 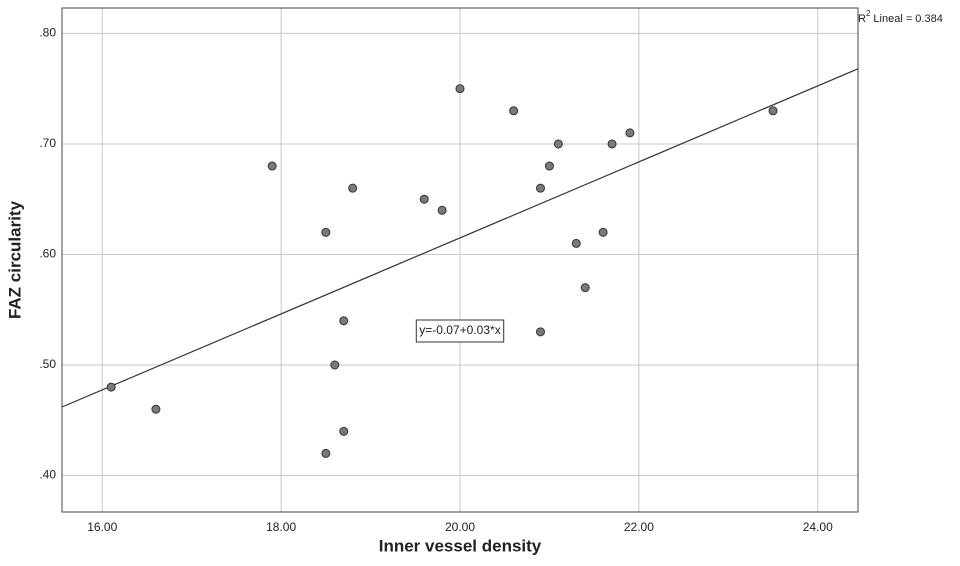 What do you see at coordinates (907, 19) in the screenshot?
I see `r2-text: Lineal = 0.384` at bounding box center [907, 19].